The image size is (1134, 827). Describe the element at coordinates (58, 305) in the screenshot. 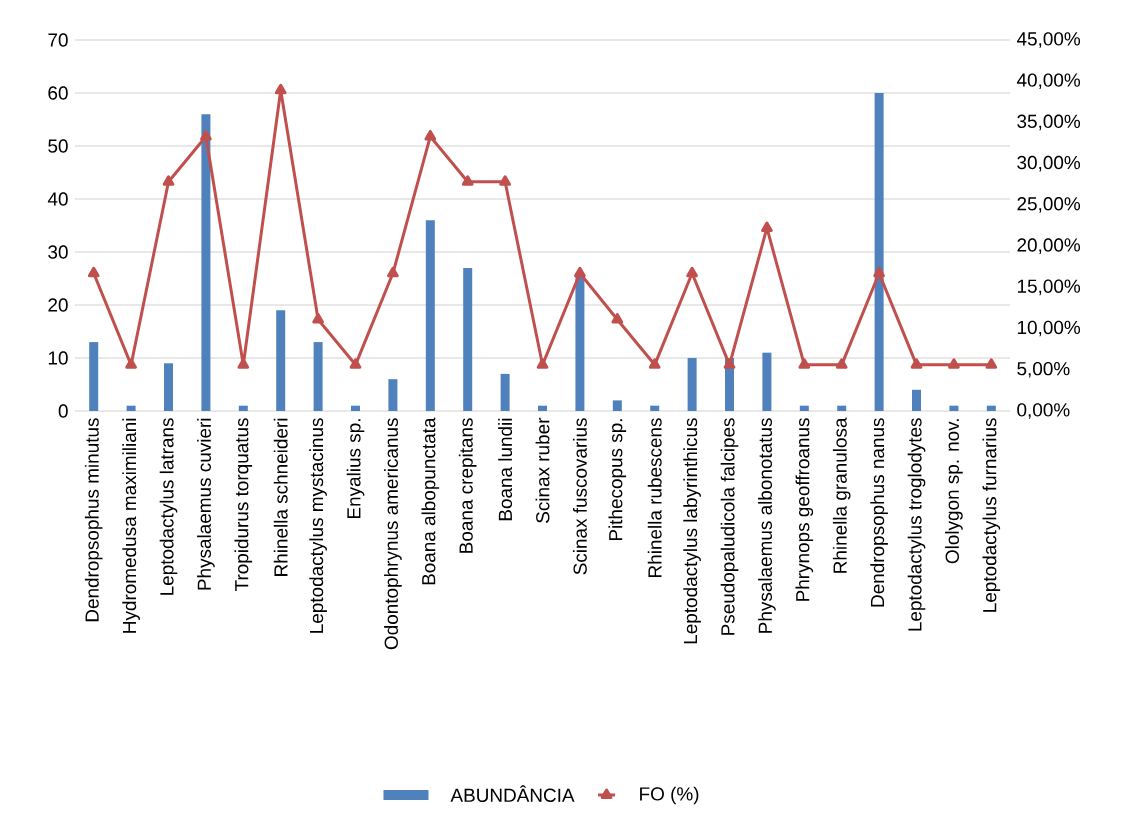

I see `y-tick-label: 20` at that location.